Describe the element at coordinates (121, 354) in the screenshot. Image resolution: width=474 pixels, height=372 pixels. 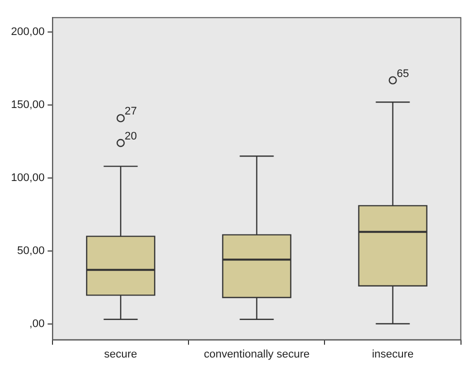
I see `x-tick-label: secure` at that location.